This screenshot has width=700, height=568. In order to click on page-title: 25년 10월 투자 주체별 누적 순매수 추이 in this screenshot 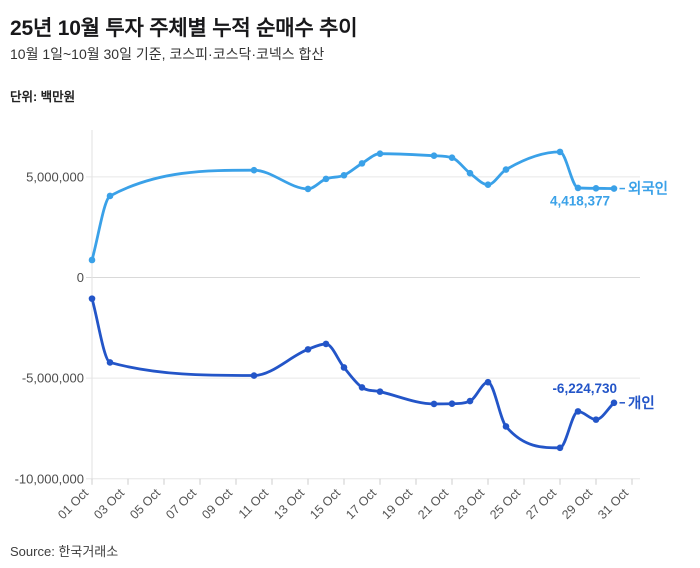, I will do `click(184, 28)`.